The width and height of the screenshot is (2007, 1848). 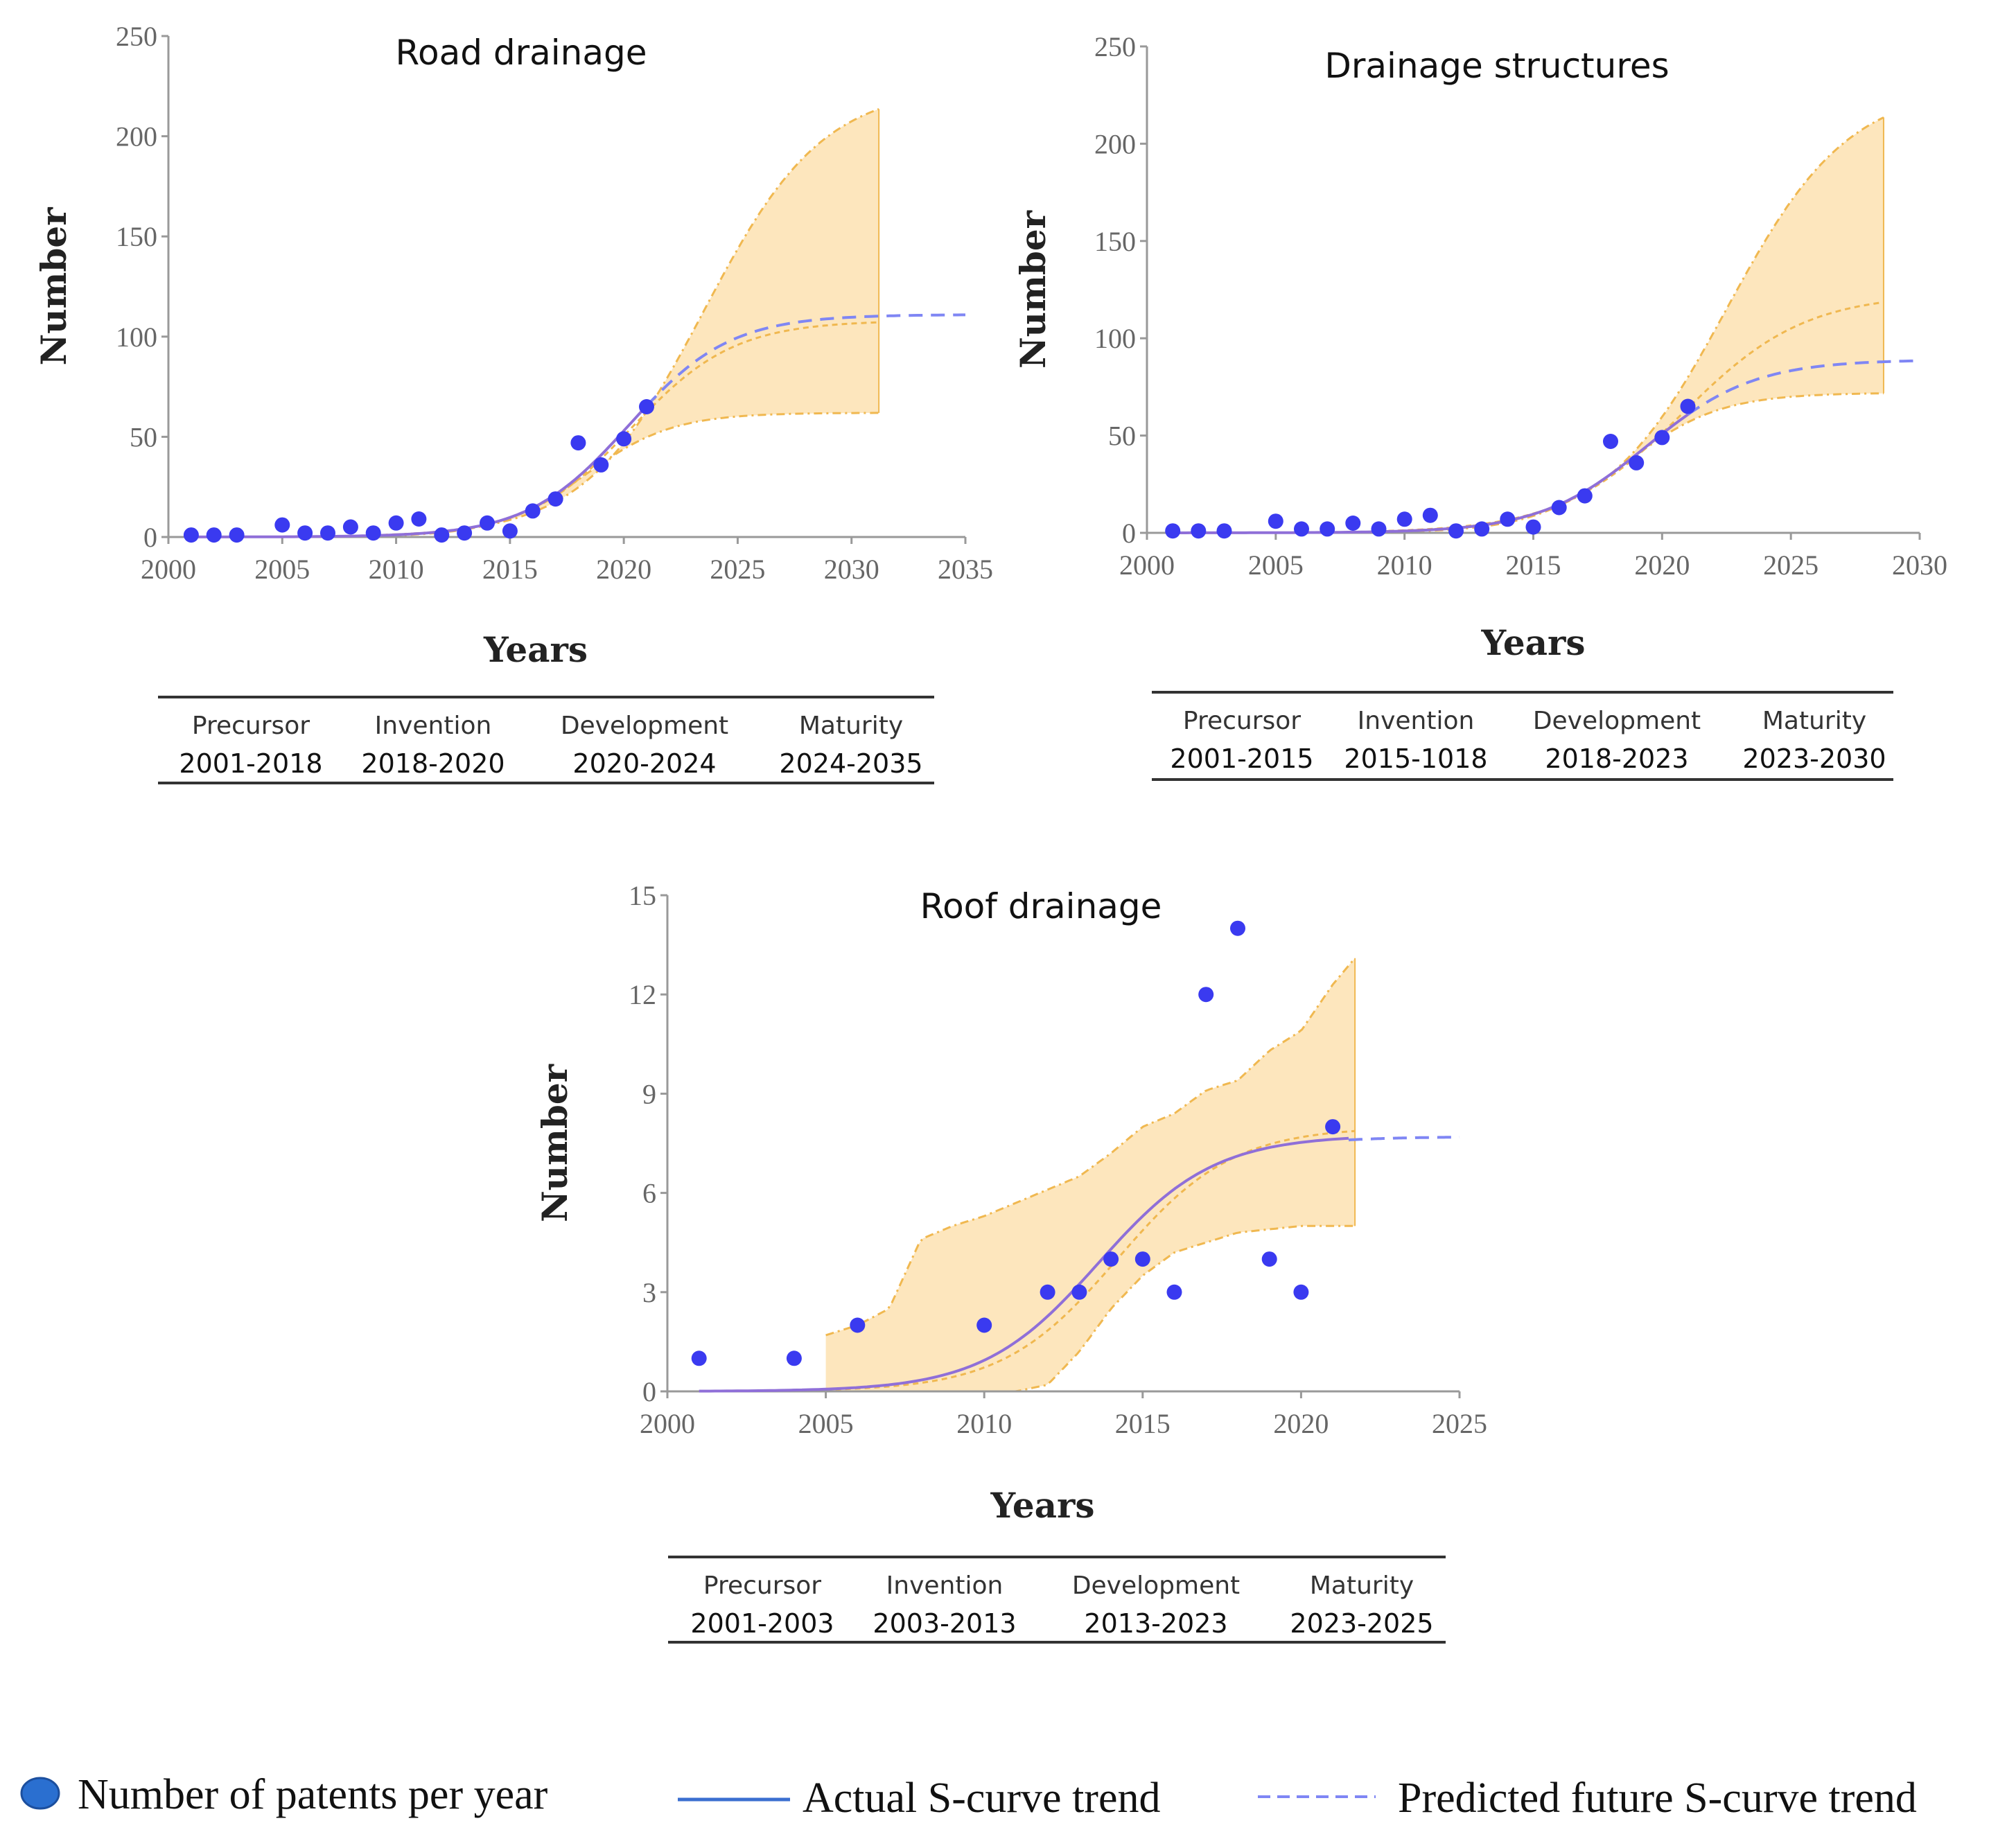 What do you see at coordinates (40, 1793) in the screenshot?
I see `legend-point-marker` at bounding box center [40, 1793].